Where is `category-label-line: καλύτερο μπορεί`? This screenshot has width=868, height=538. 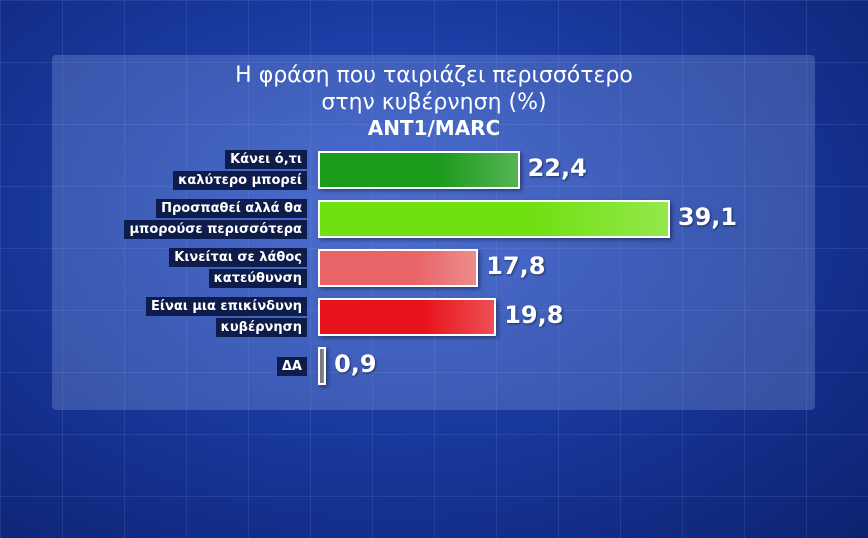
category-label-line: καλύτερο μπορεί is located at coordinates (240, 180).